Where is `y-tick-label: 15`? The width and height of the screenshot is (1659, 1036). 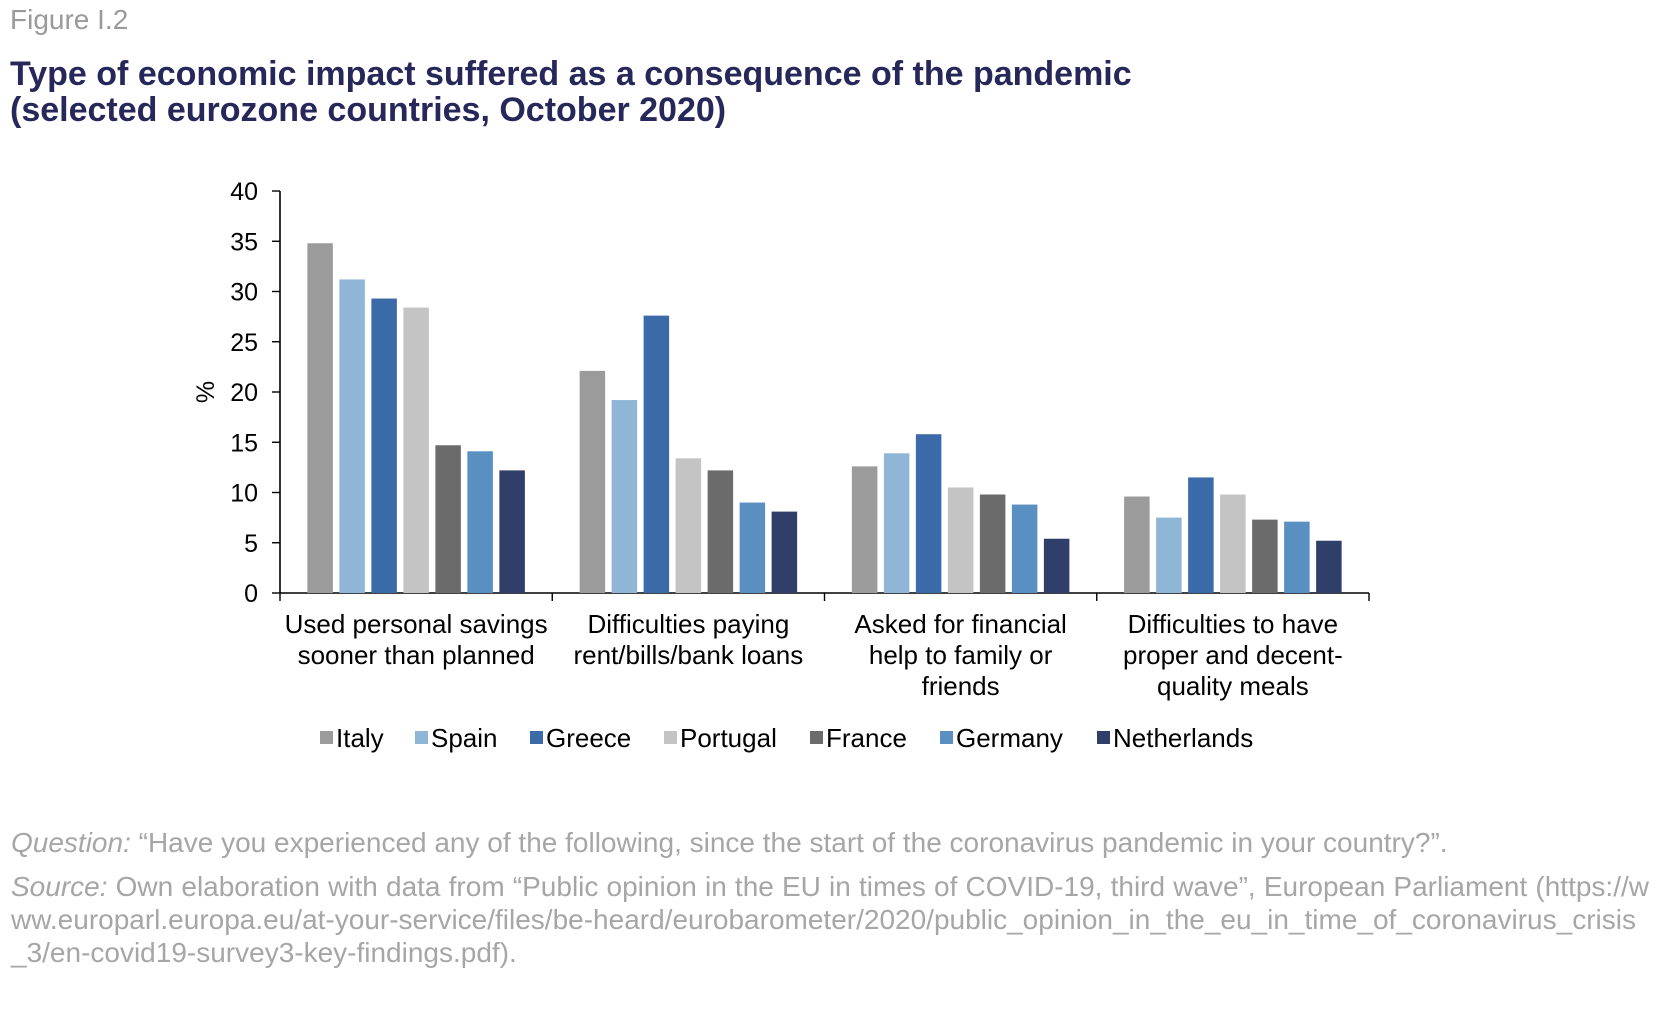 y-tick-label: 15 is located at coordinates (244, 443).